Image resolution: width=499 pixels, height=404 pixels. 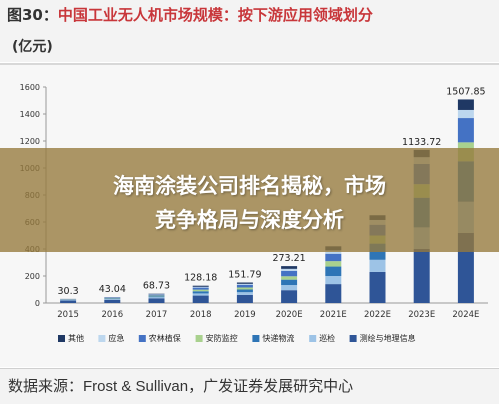 What do you see at coordinates (165, 338) in the screenshot?
I see `legend-label: 农林植保` at bounding box center [165, 338].